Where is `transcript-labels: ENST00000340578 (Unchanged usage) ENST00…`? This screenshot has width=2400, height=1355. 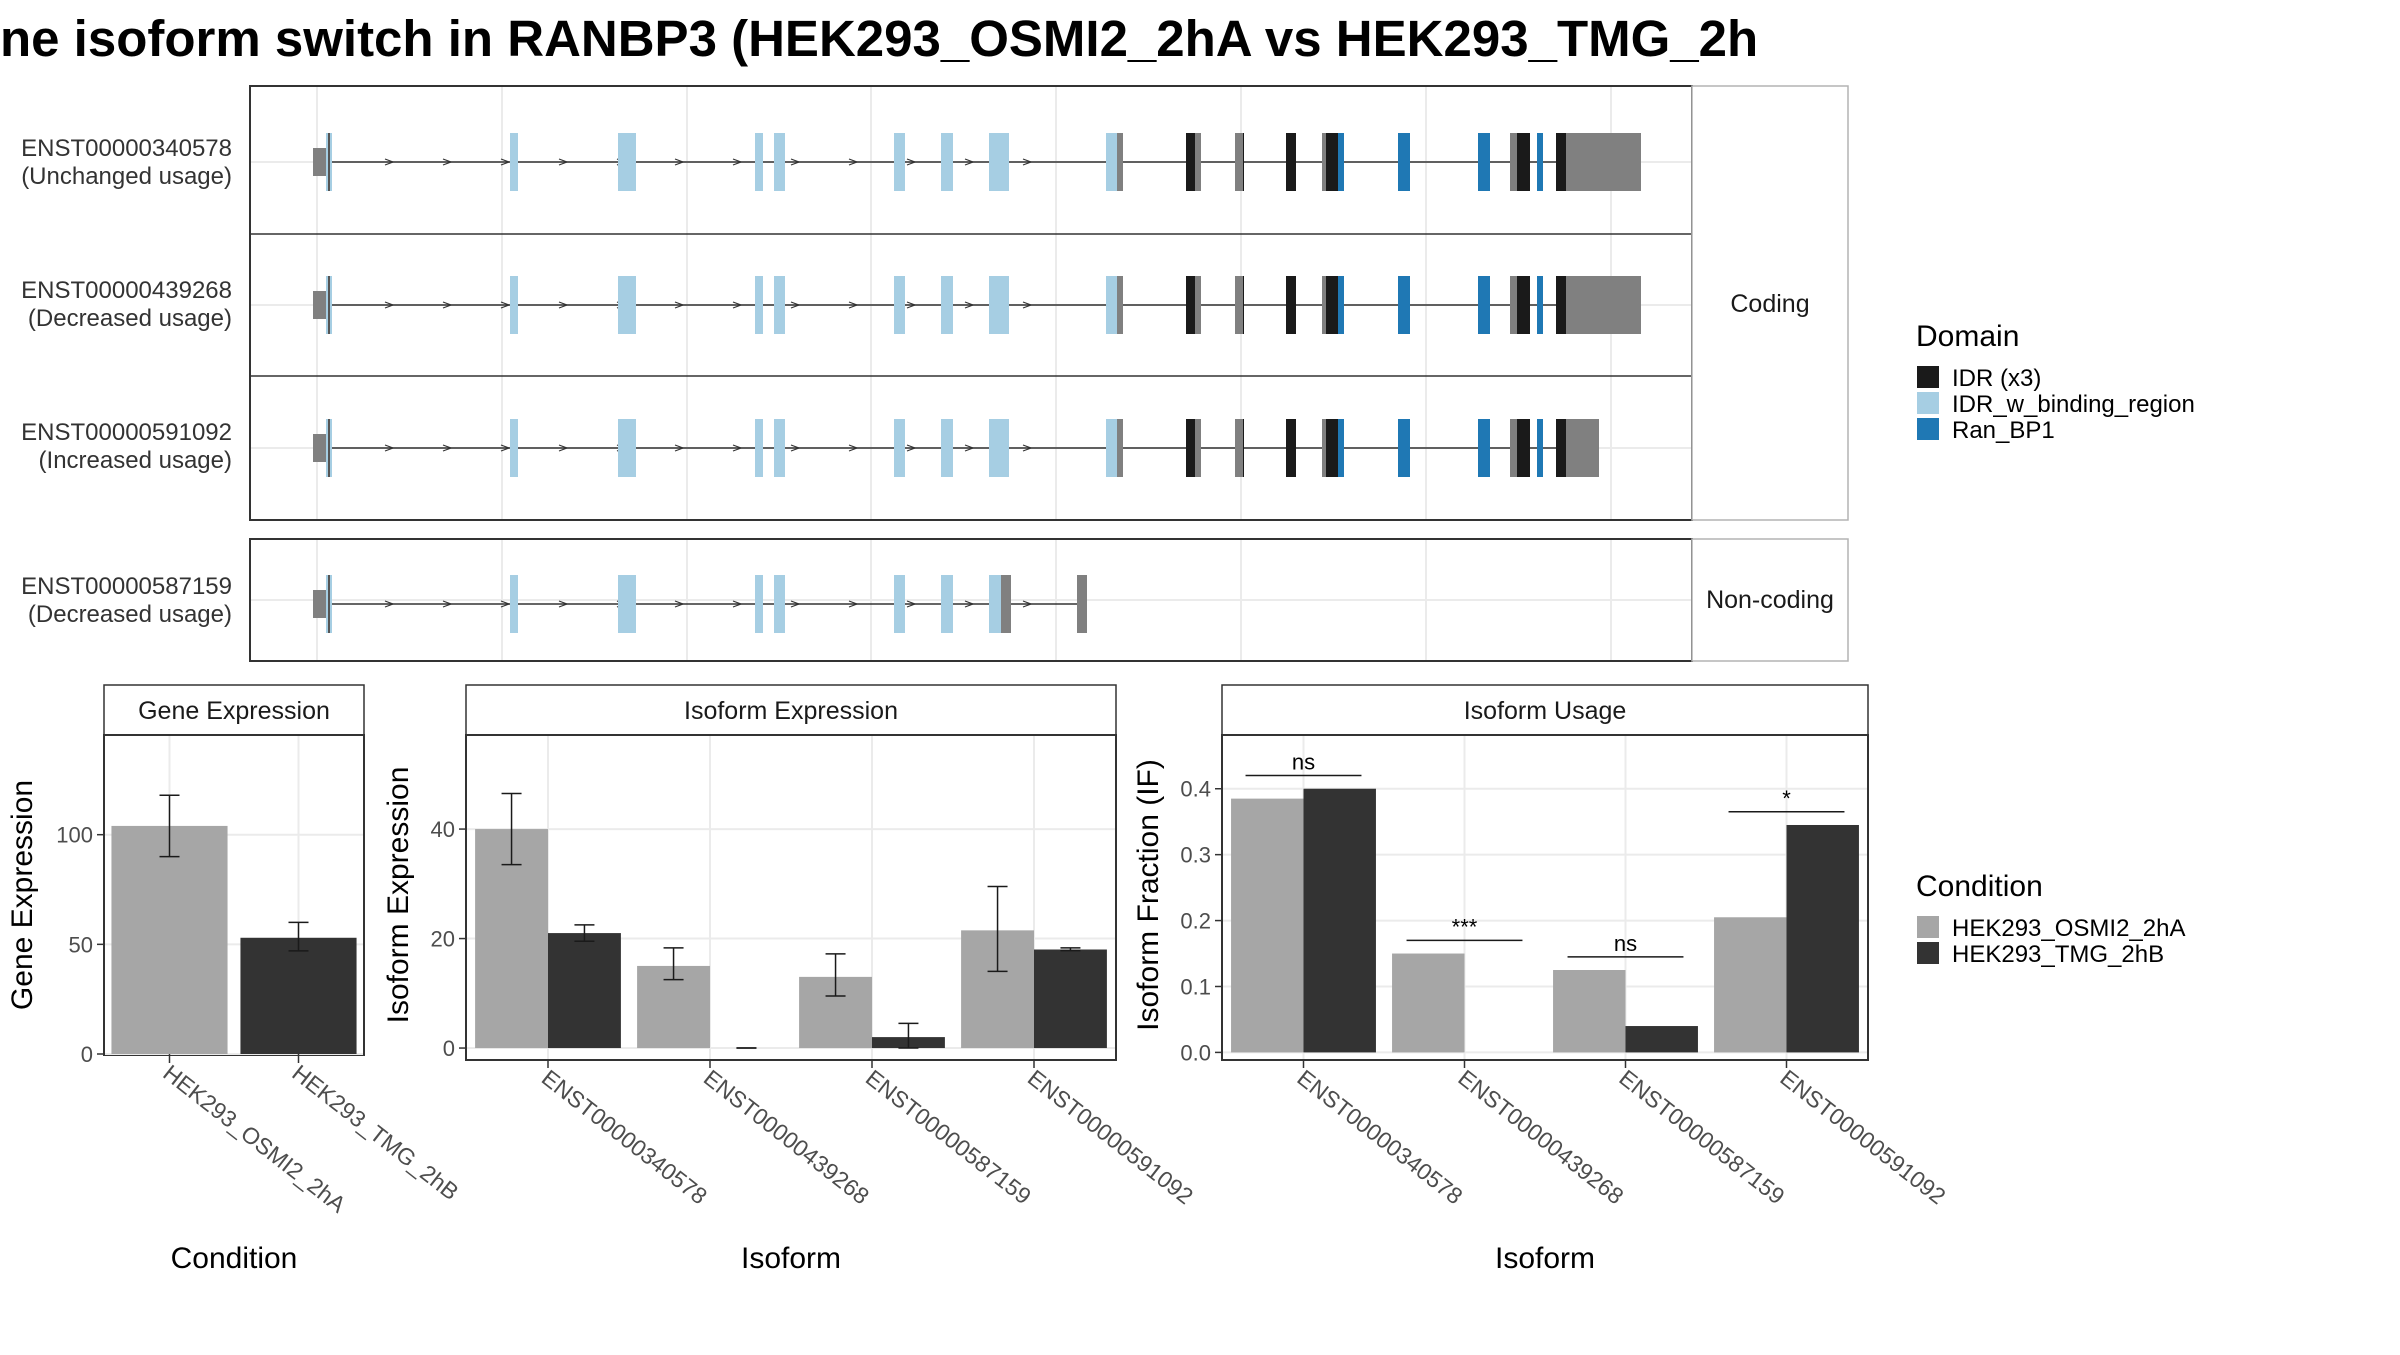
transcript-labels: ENST00000340578 (Unchanged usage) ENST00… is located at coordinates (126, 381).